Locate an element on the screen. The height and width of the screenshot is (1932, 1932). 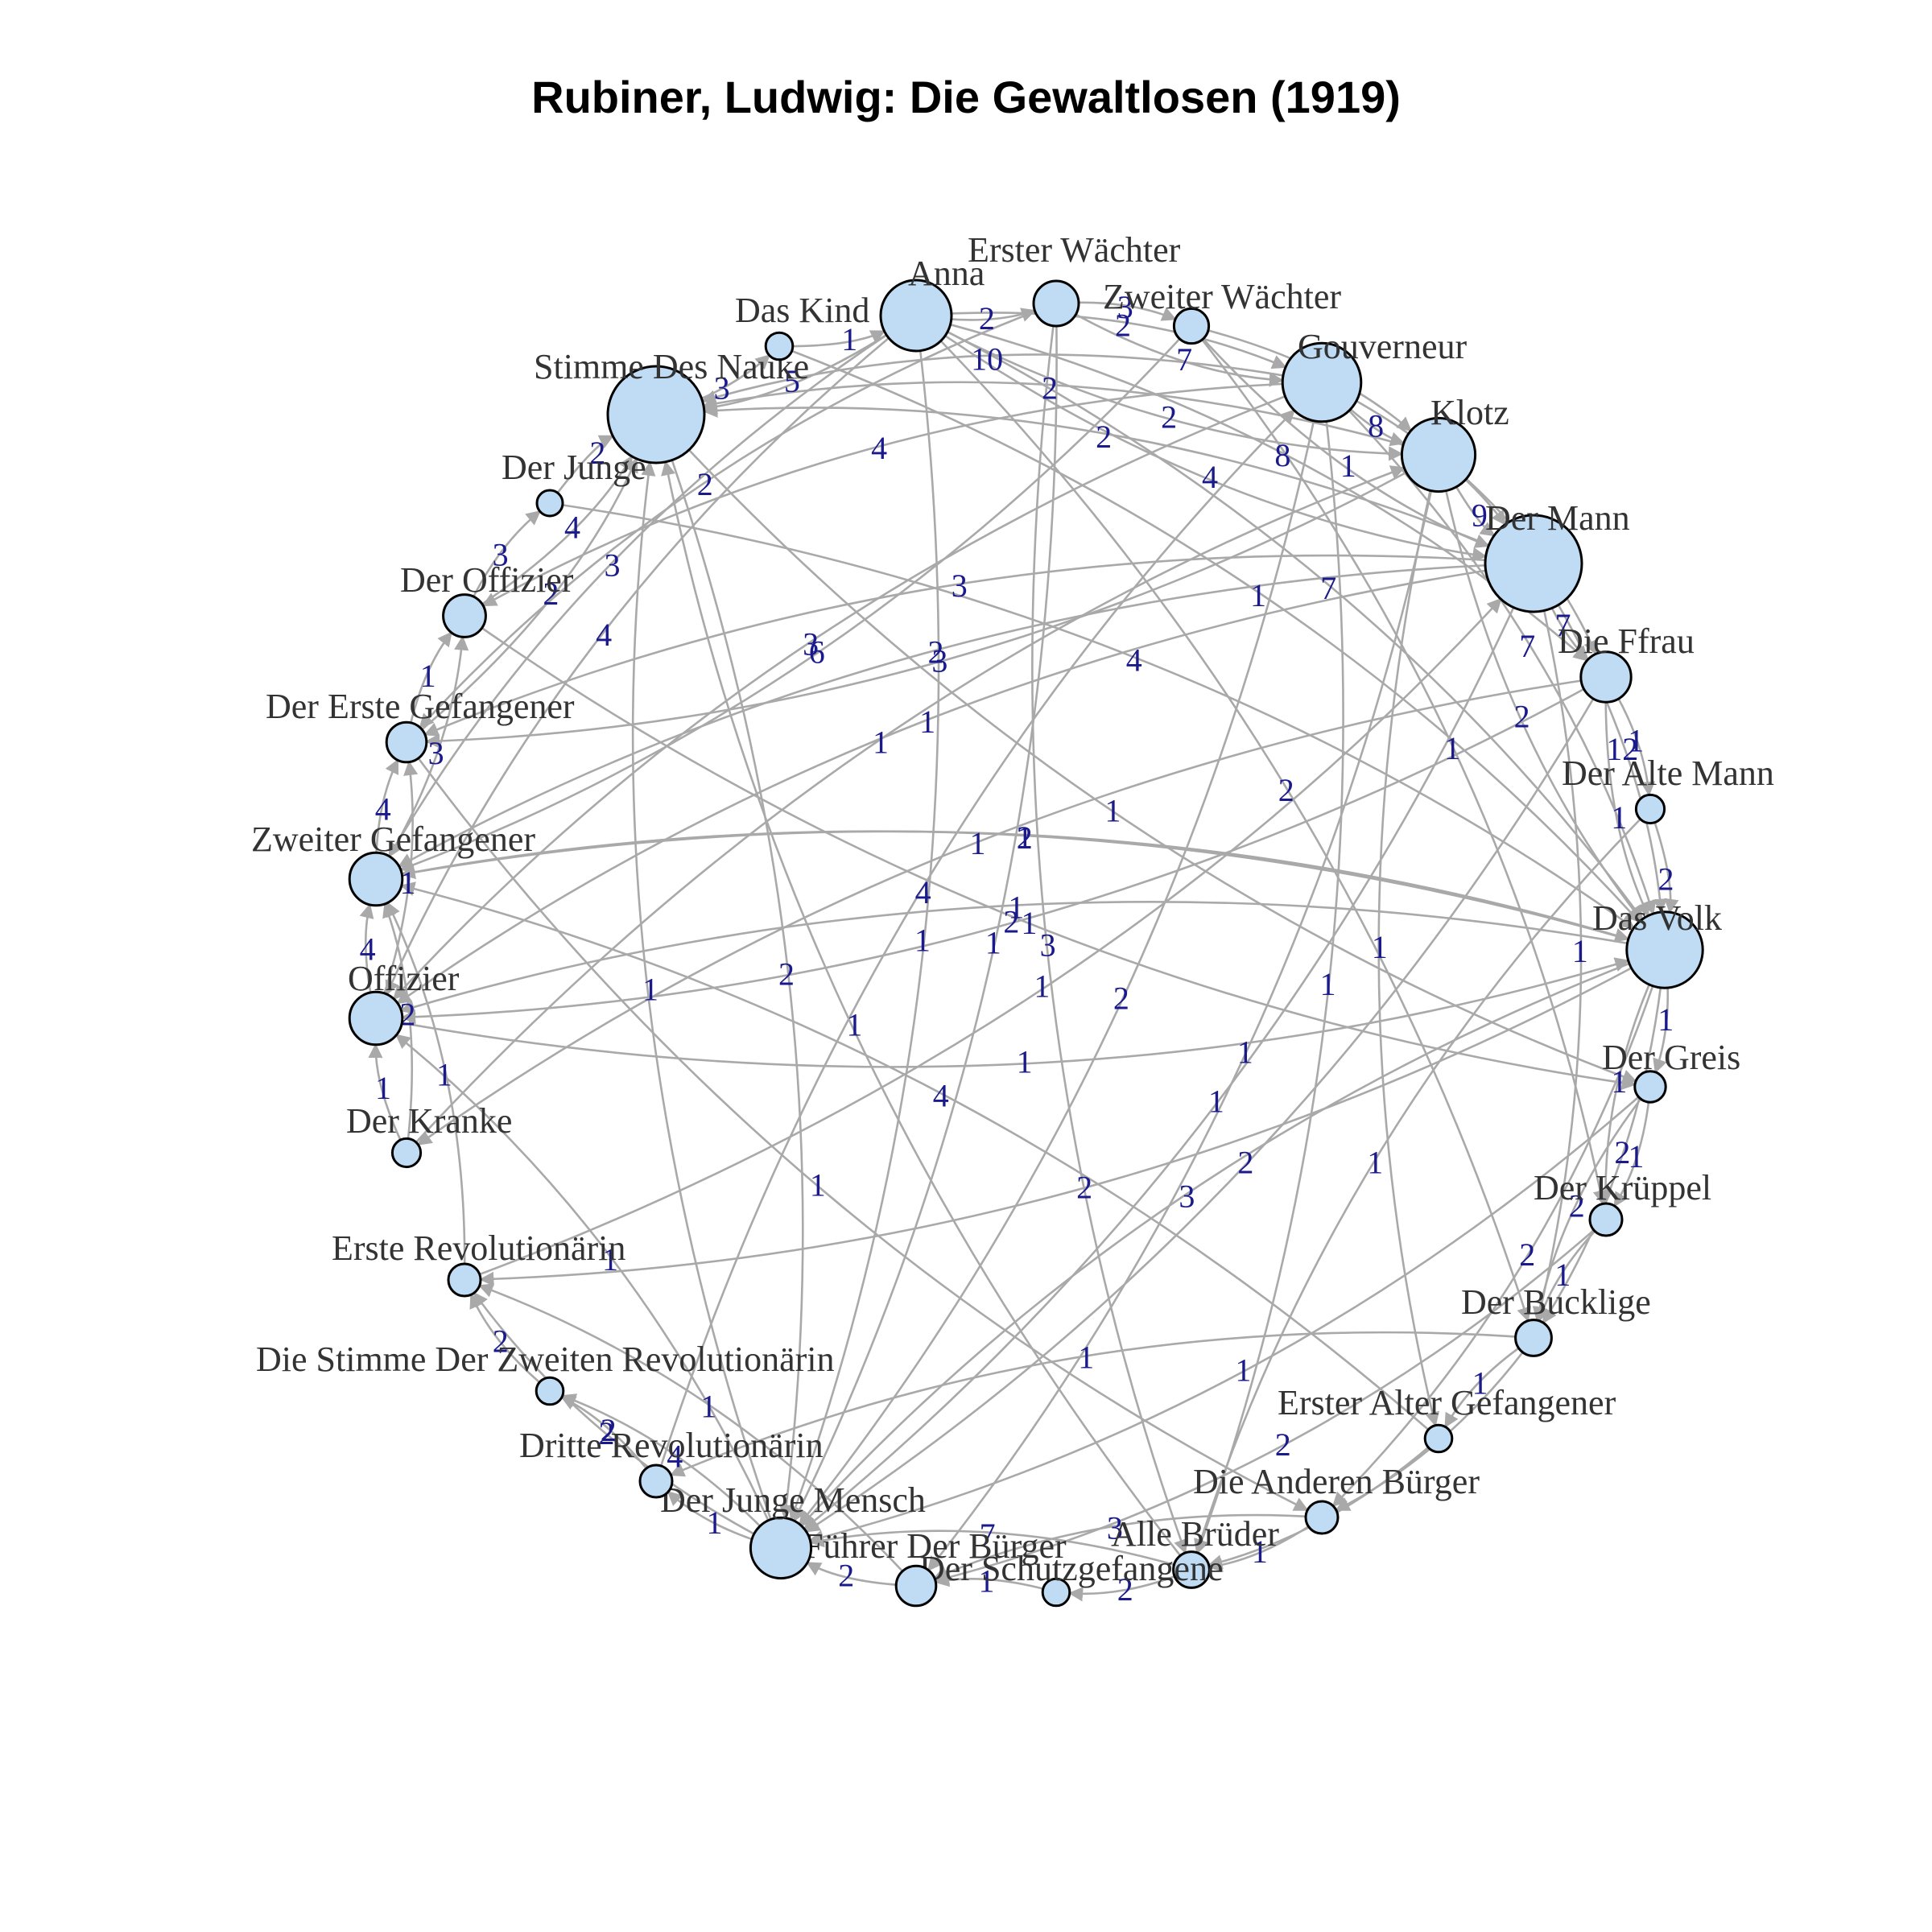
node-label: Klotz is located at coordinates (1469, 412).